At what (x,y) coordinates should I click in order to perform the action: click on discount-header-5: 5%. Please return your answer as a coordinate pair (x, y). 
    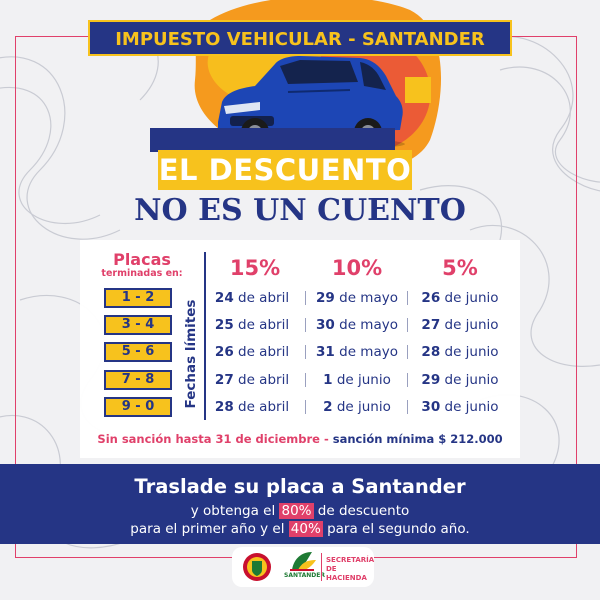
    Looking at the image, I should click on (460, 268).